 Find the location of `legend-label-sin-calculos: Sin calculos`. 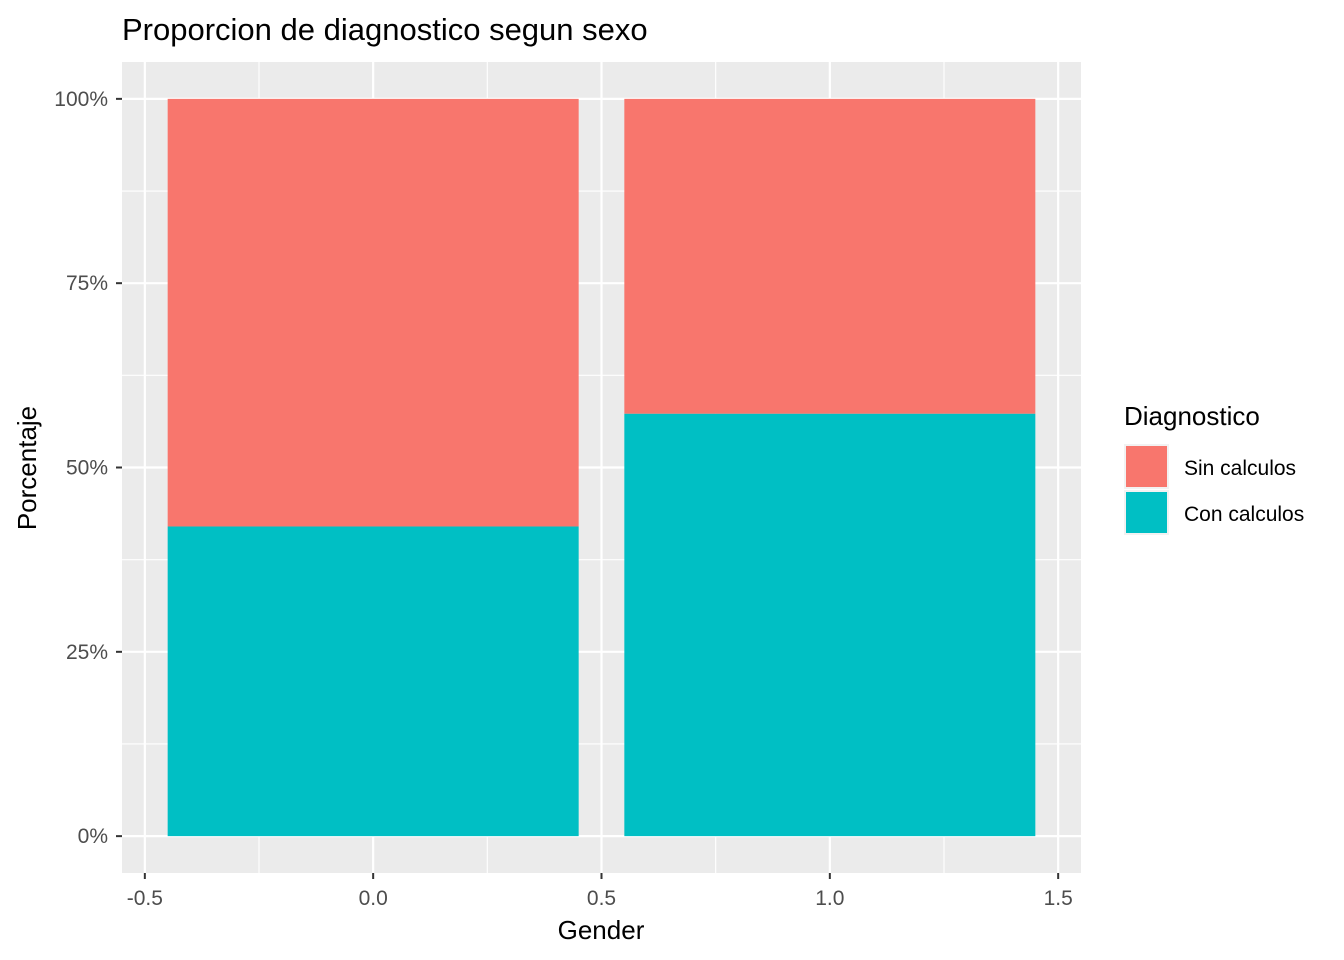

legend-label-sin-calculos: Sin calculos is located at coordinates (1240, 468).